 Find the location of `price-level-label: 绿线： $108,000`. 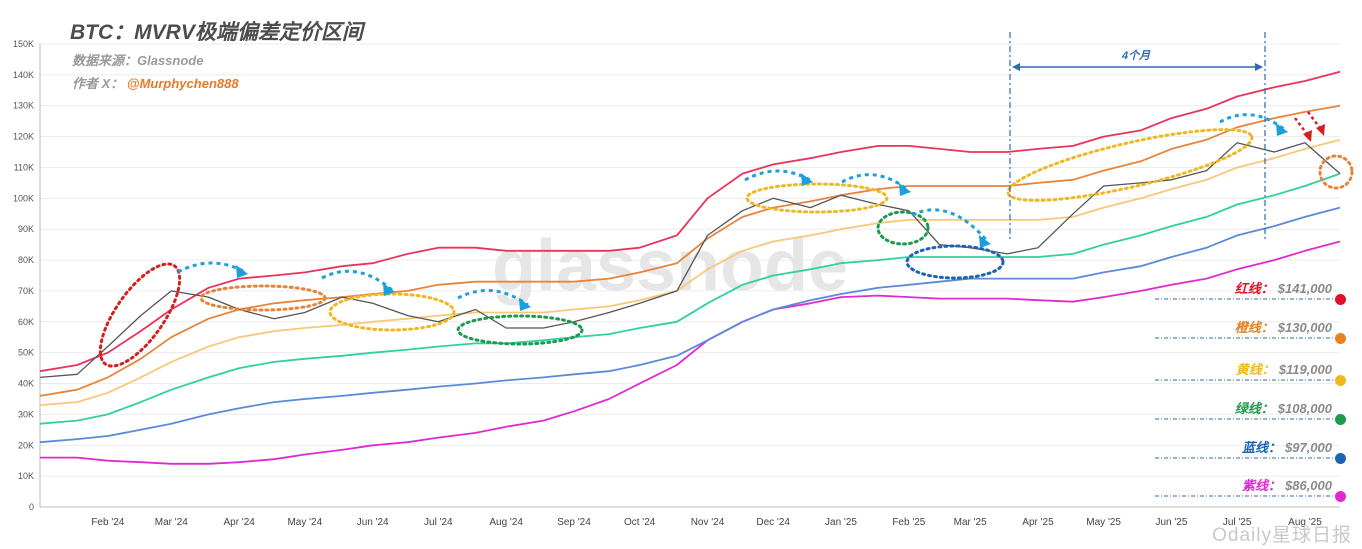

price-level-label: 绿线： $108,000 is located at coordinates (1283, 407).